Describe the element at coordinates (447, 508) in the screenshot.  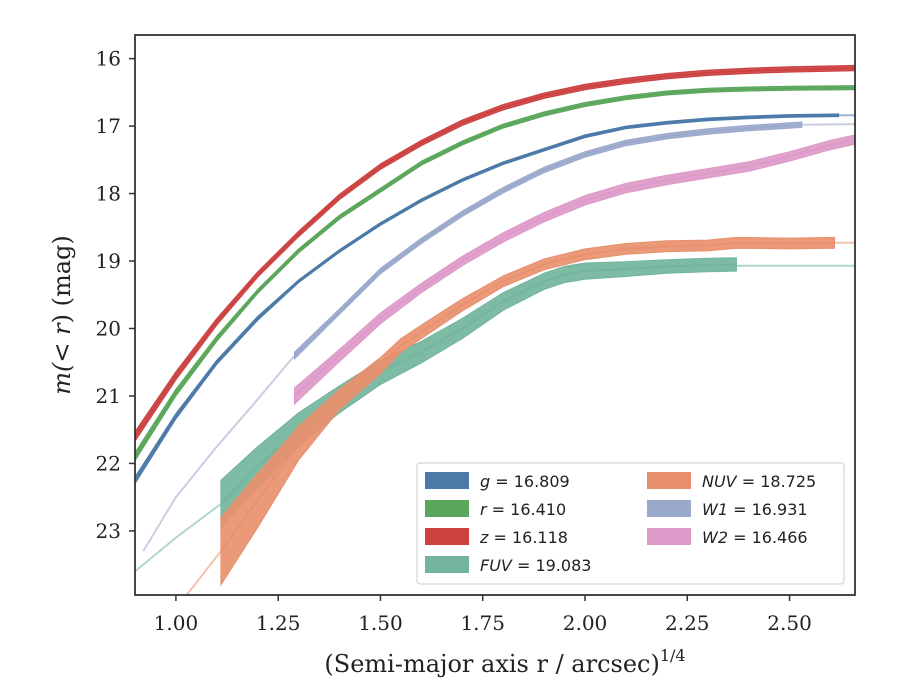
I see `legend-swatch-r` at that location.